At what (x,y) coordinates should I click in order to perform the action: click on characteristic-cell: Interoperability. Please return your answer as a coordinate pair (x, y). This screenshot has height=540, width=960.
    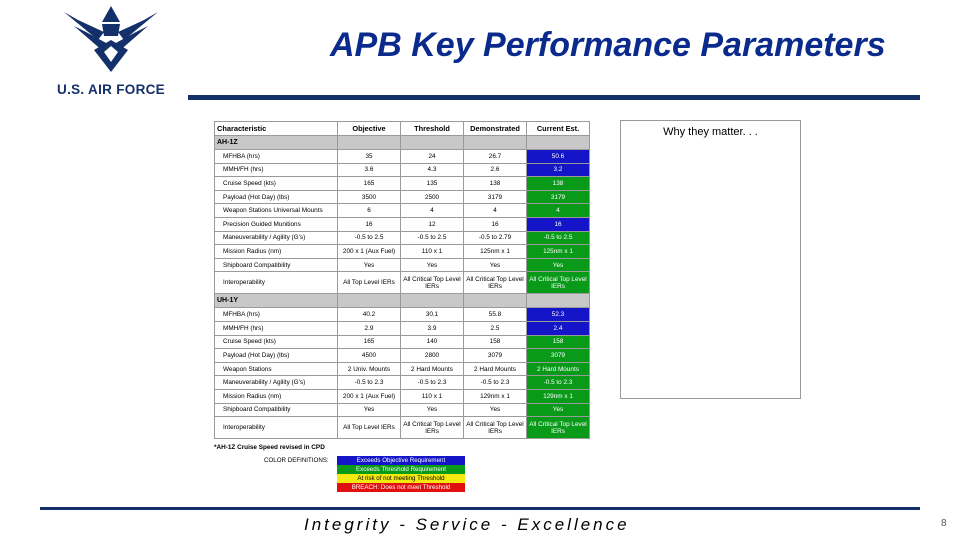
    Looking at the image, I should click on (276, 428).